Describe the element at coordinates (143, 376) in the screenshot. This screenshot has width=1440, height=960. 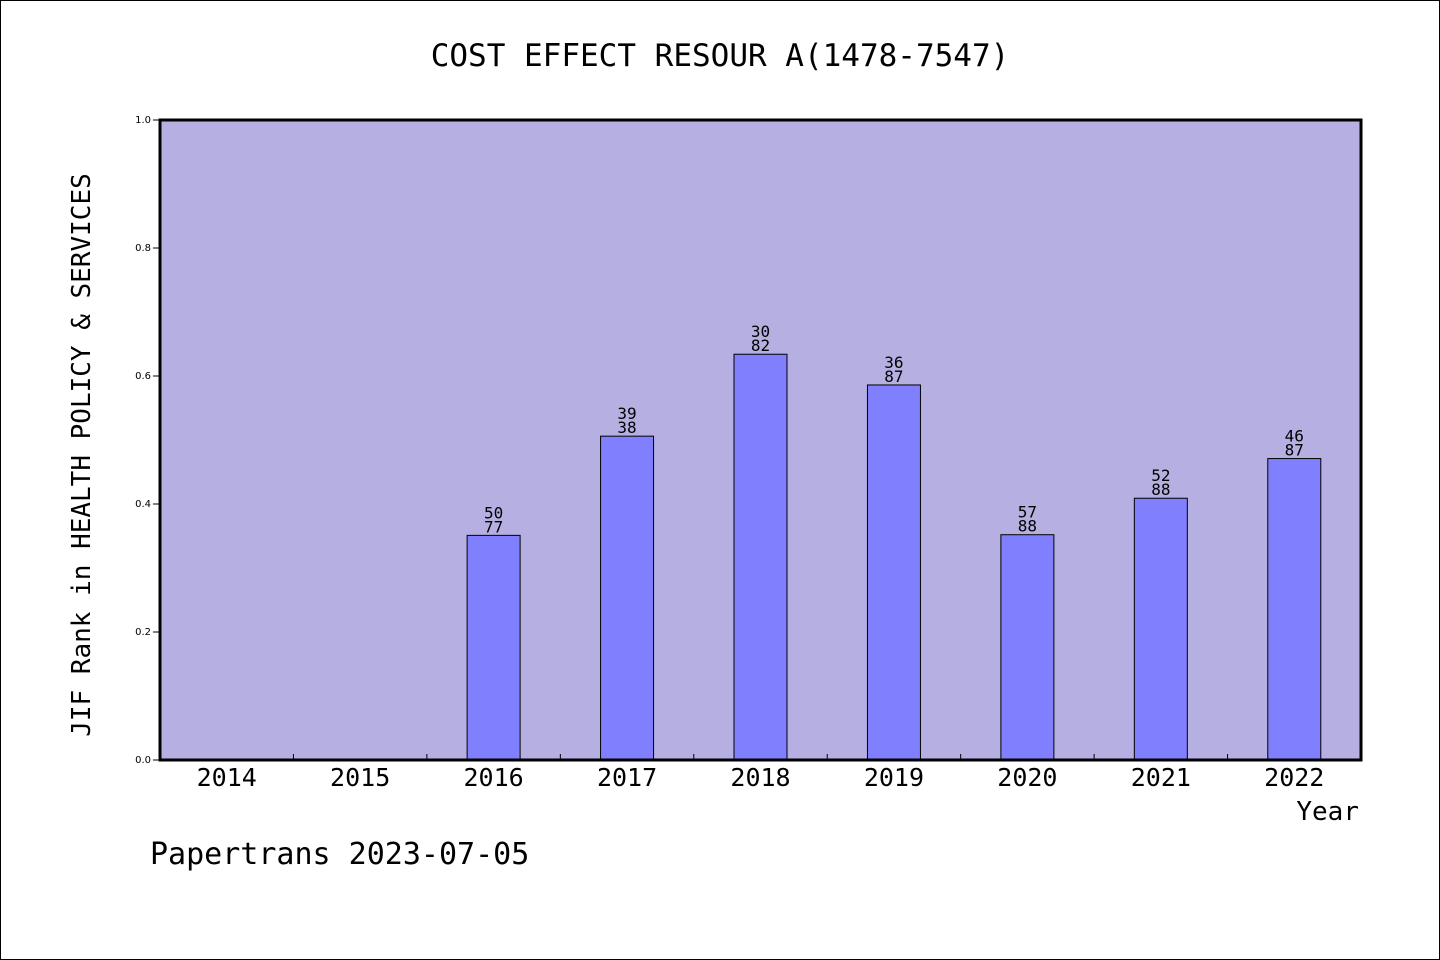
I see `y-tick-label: 0.6` at that location.